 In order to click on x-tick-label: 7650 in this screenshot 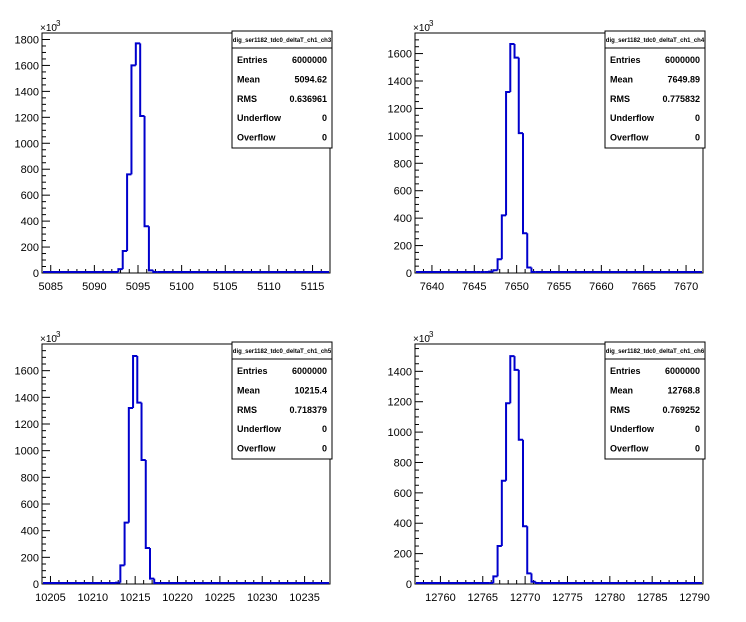, I will do `click(516, 287)`.